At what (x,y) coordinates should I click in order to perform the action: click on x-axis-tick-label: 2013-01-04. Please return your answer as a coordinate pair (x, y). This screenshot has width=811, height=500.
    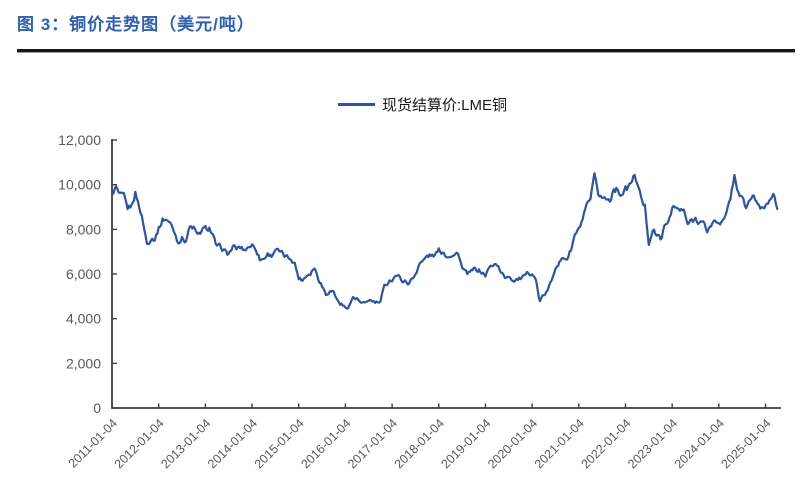
    Looking at the image, I should click on (185, 443).